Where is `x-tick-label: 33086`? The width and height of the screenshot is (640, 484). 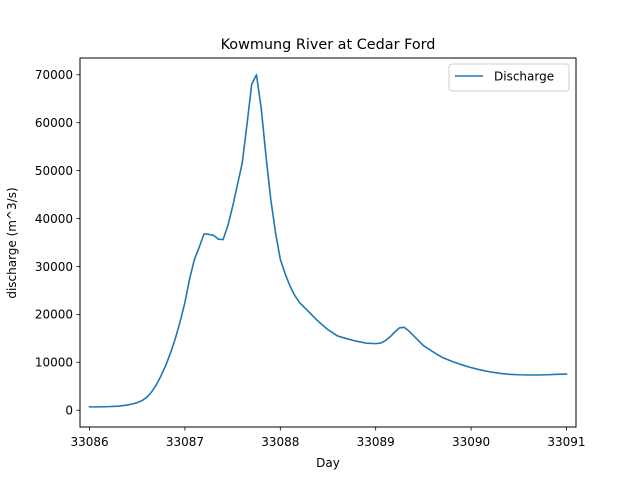
x-tick-label: 33086 is located at coordinates (89, 442).